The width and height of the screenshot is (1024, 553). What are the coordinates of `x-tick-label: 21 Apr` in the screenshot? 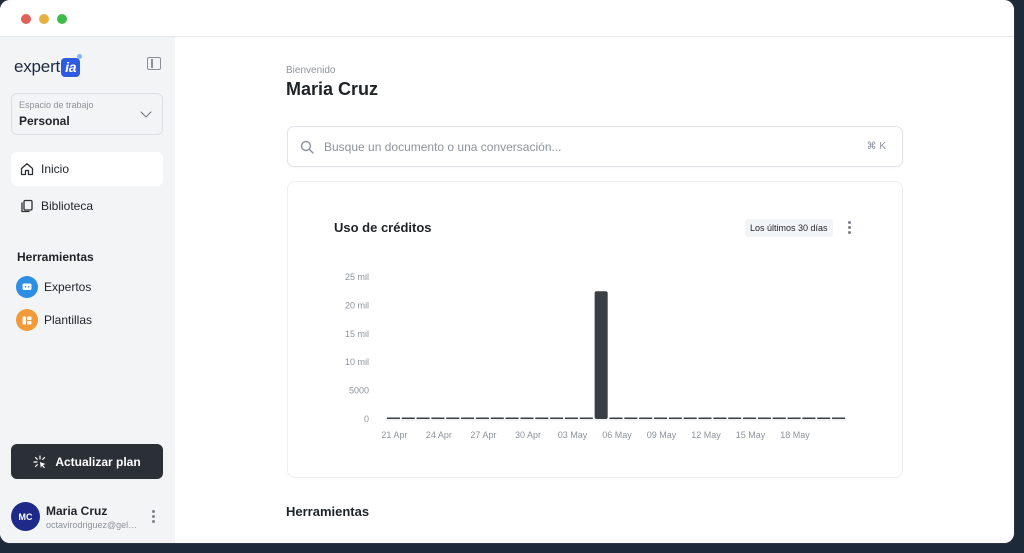 It's located at (394, 435).